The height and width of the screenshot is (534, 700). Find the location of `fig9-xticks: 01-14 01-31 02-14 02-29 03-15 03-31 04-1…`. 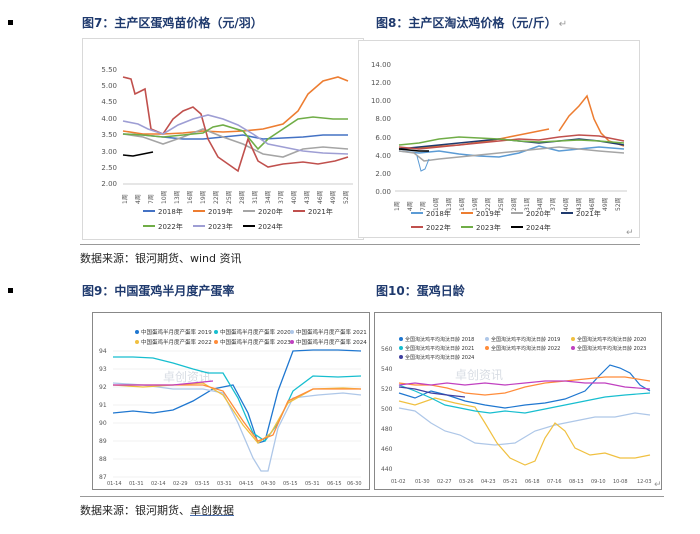

fig9-xticks: 01-14 01-31 02-14 02-29 03-15 03-31 04-1… is located at coordinates (234, 484).